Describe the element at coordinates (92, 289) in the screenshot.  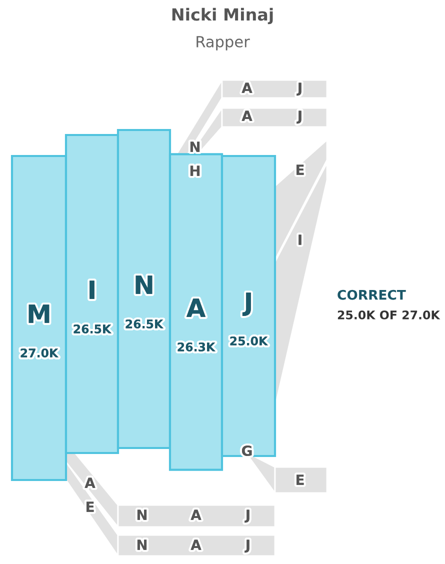
I see `category-label: I` at that location.